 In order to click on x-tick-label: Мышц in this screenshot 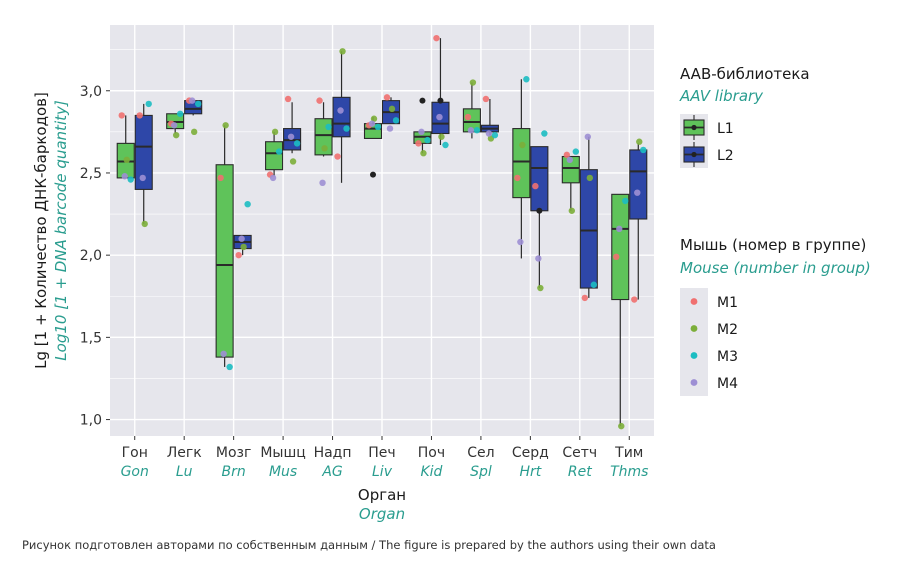, I will do `click(282, 453)`.